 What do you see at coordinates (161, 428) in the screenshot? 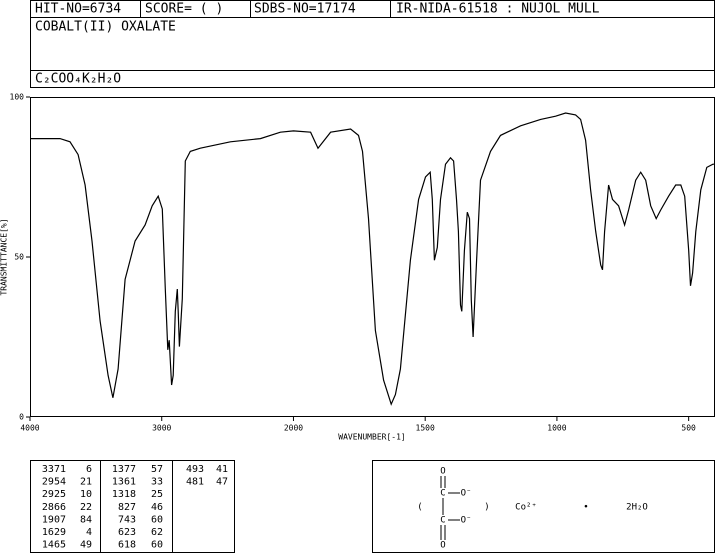
I see `x-tick-label: 3000` at bounding box center [161, 428].